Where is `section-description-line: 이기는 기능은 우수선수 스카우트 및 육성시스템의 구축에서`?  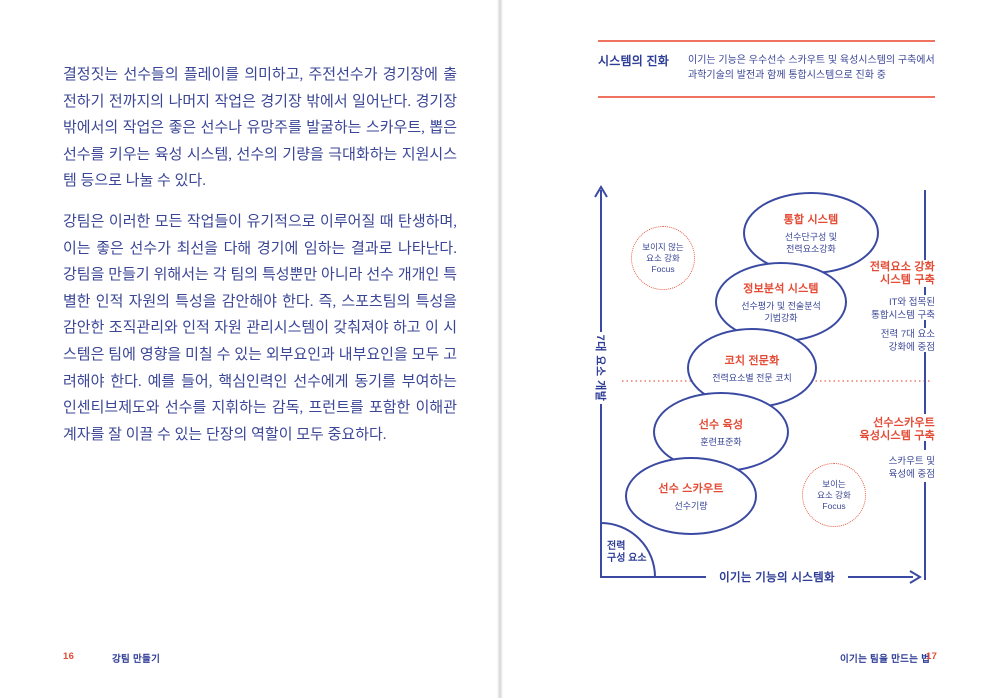 section-description-line: 이기는 기능은 우수선수 스카우트 및 육성시스템의 구축에서 is located at coordinates (811, 60).